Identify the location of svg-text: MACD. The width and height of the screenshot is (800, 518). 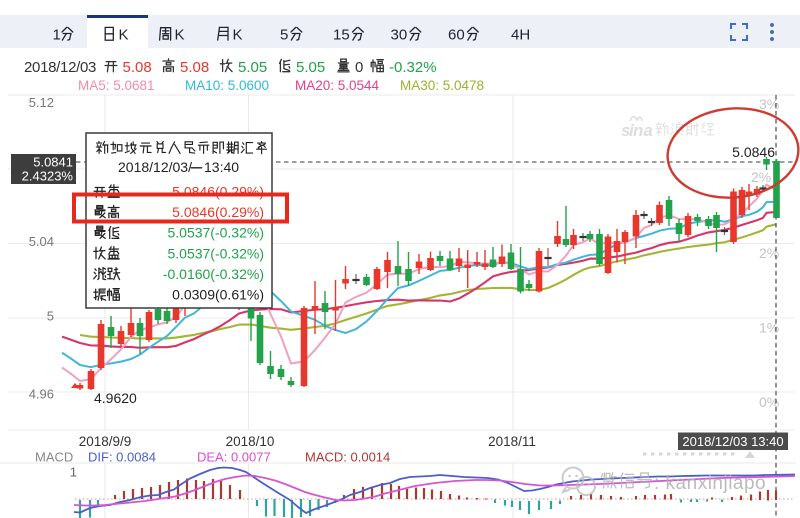
(54, 457).